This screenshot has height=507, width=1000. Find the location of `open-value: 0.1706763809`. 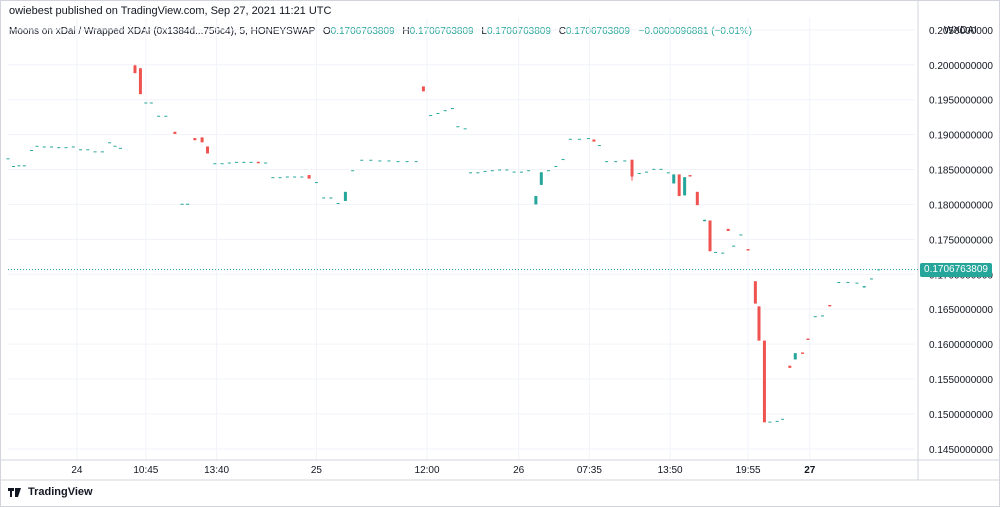

open-value: 0.1706763809 is located at coordinates (362, 31).